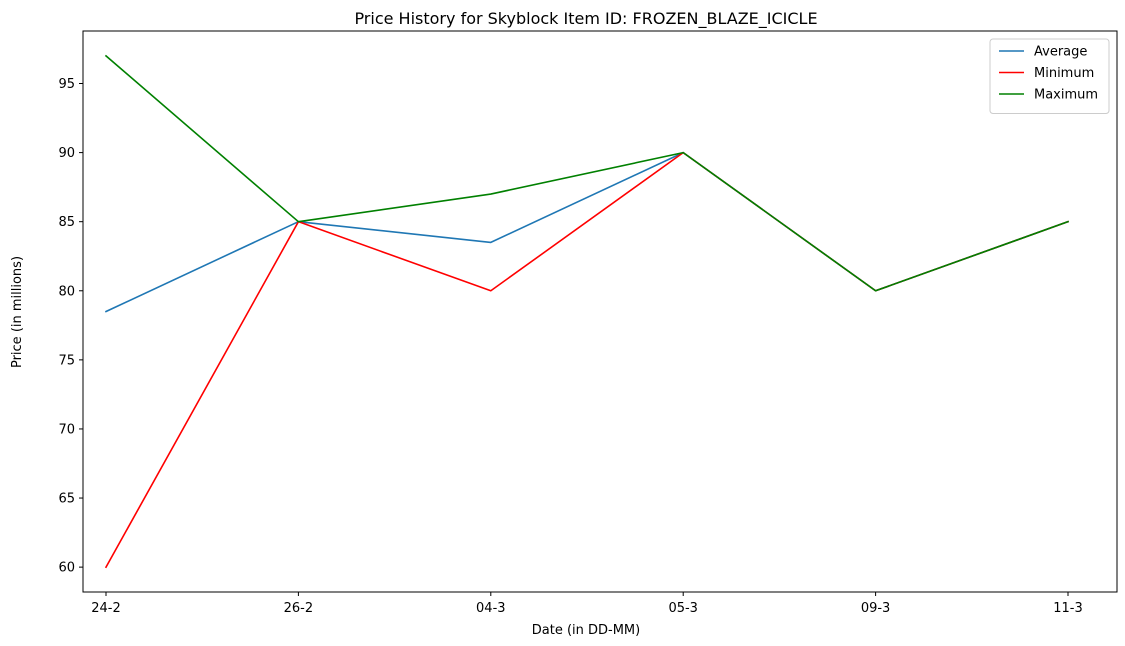 This screenshot has height=646, width=1125. Describe the element at coordinates (17, 312) in the screenshot. I see `y-axis-label: Price (in millions)` at that location.